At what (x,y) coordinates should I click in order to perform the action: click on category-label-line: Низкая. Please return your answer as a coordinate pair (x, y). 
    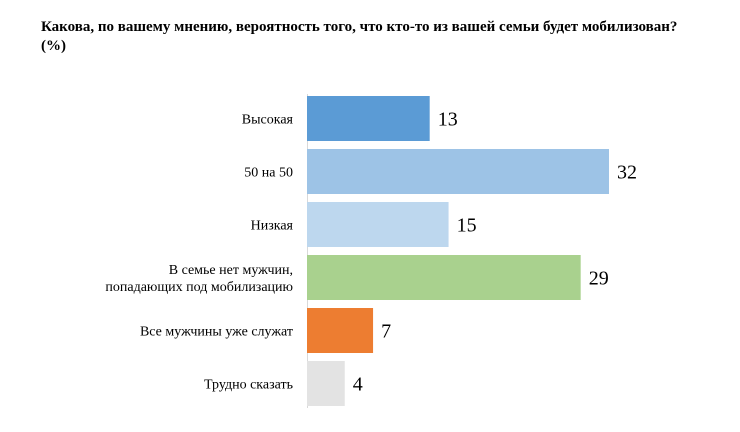
    Looking at the image, I should click on (272, 226).